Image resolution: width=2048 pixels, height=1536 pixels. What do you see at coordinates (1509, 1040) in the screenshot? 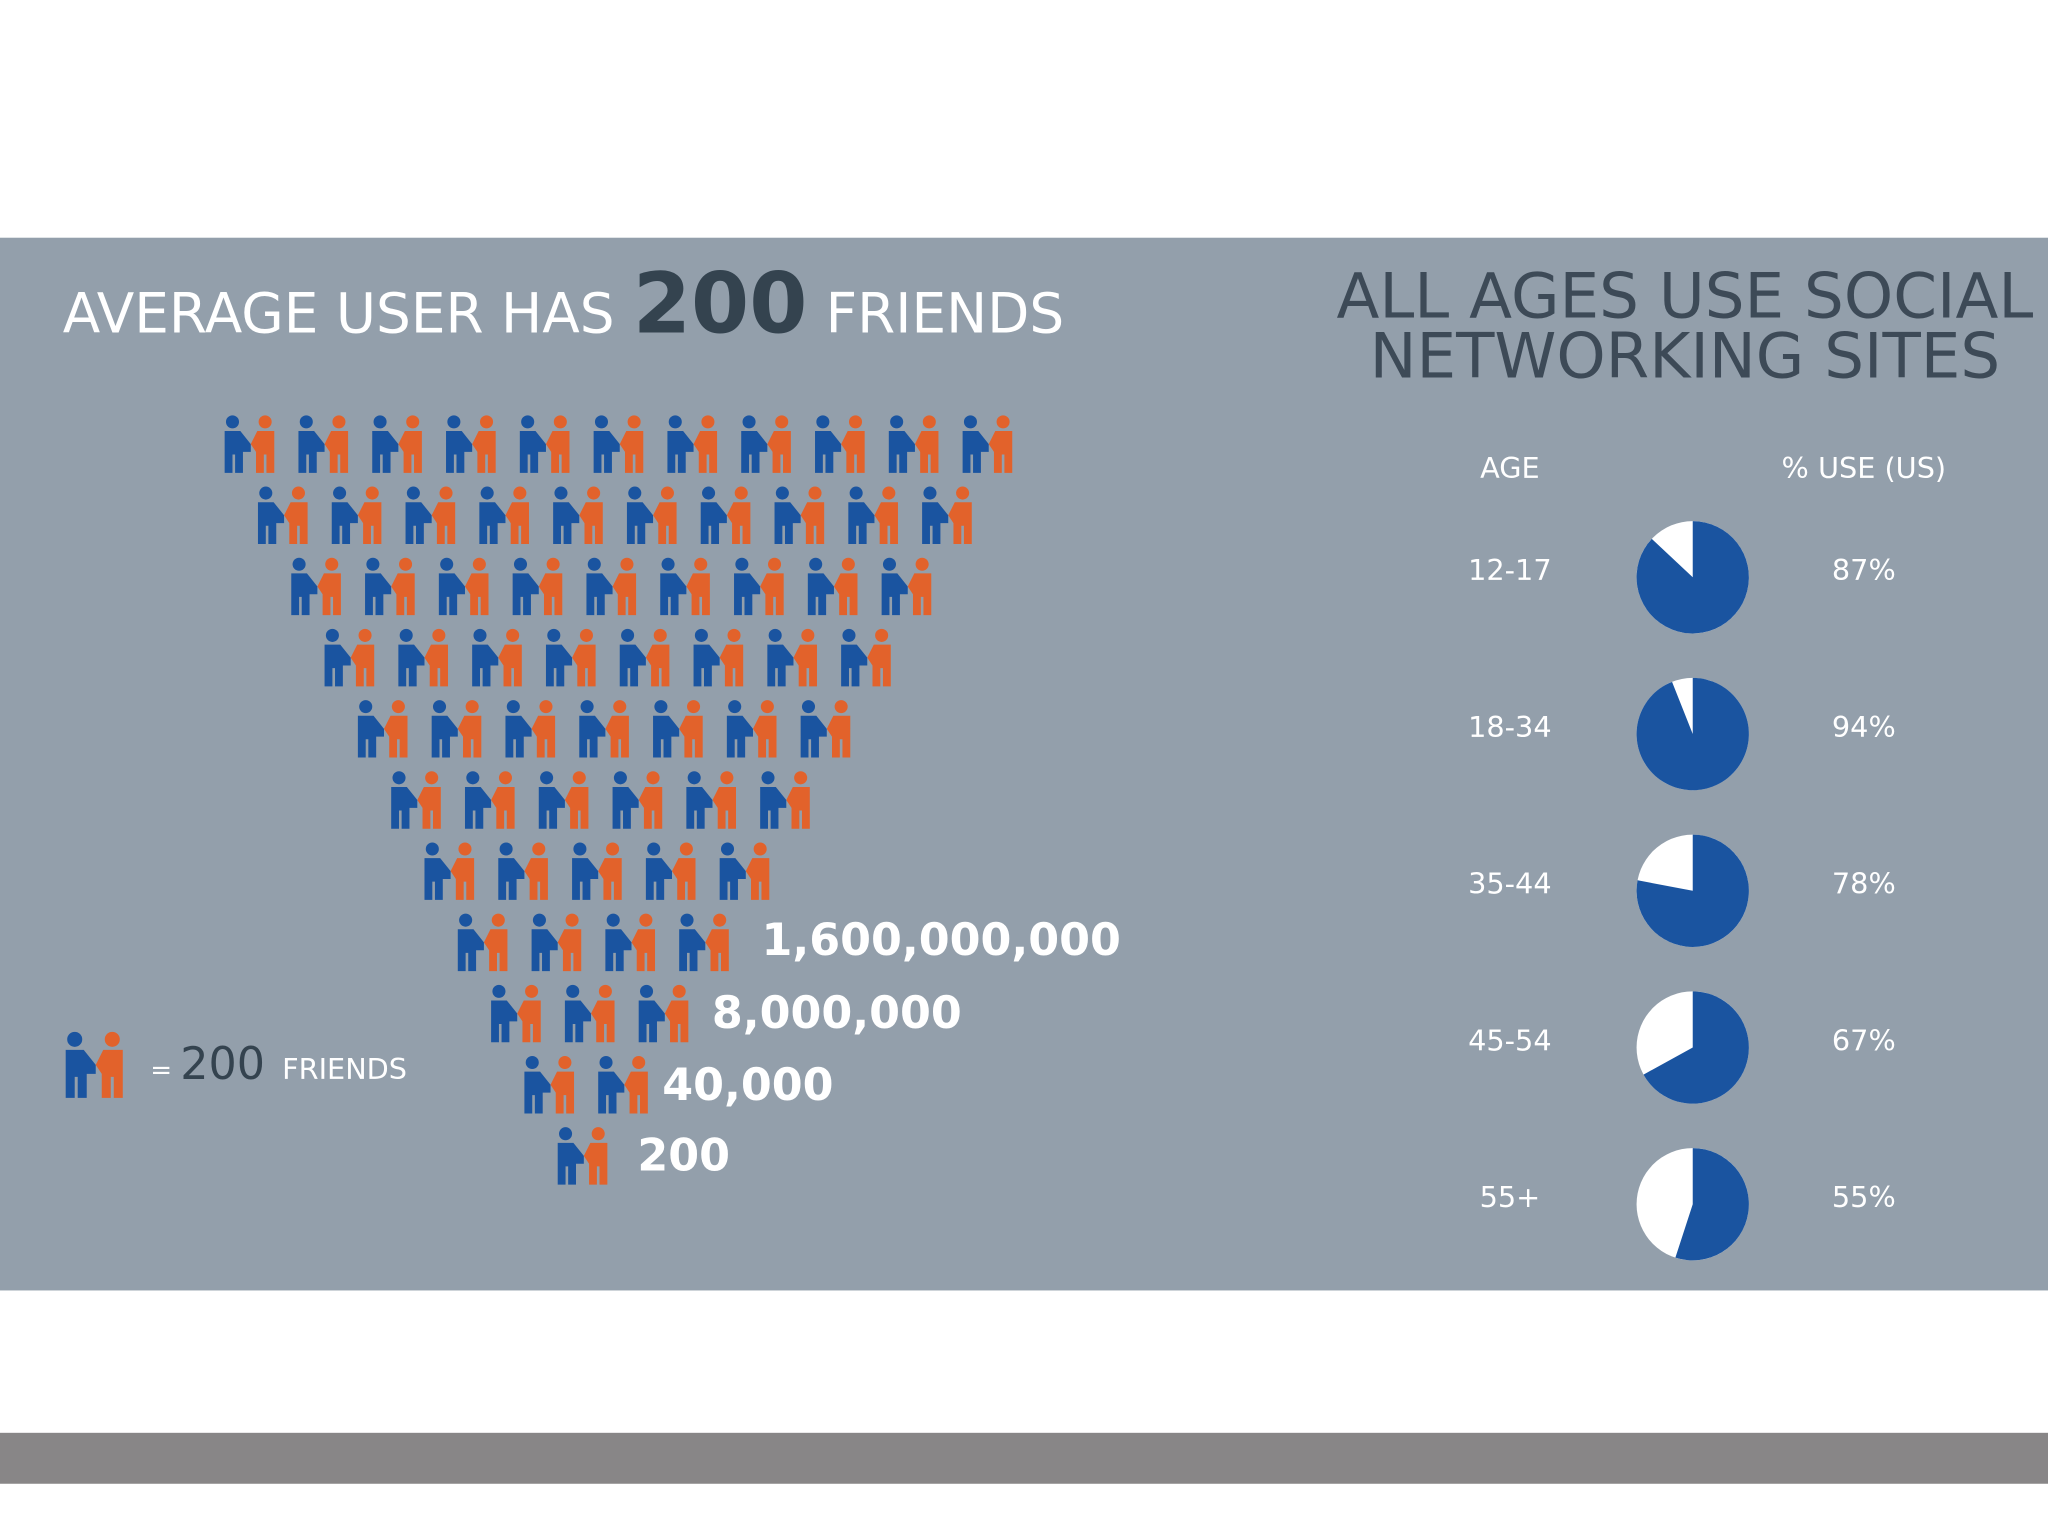
I see `age-label: 45-54` at bounding box center [1509, 1040].